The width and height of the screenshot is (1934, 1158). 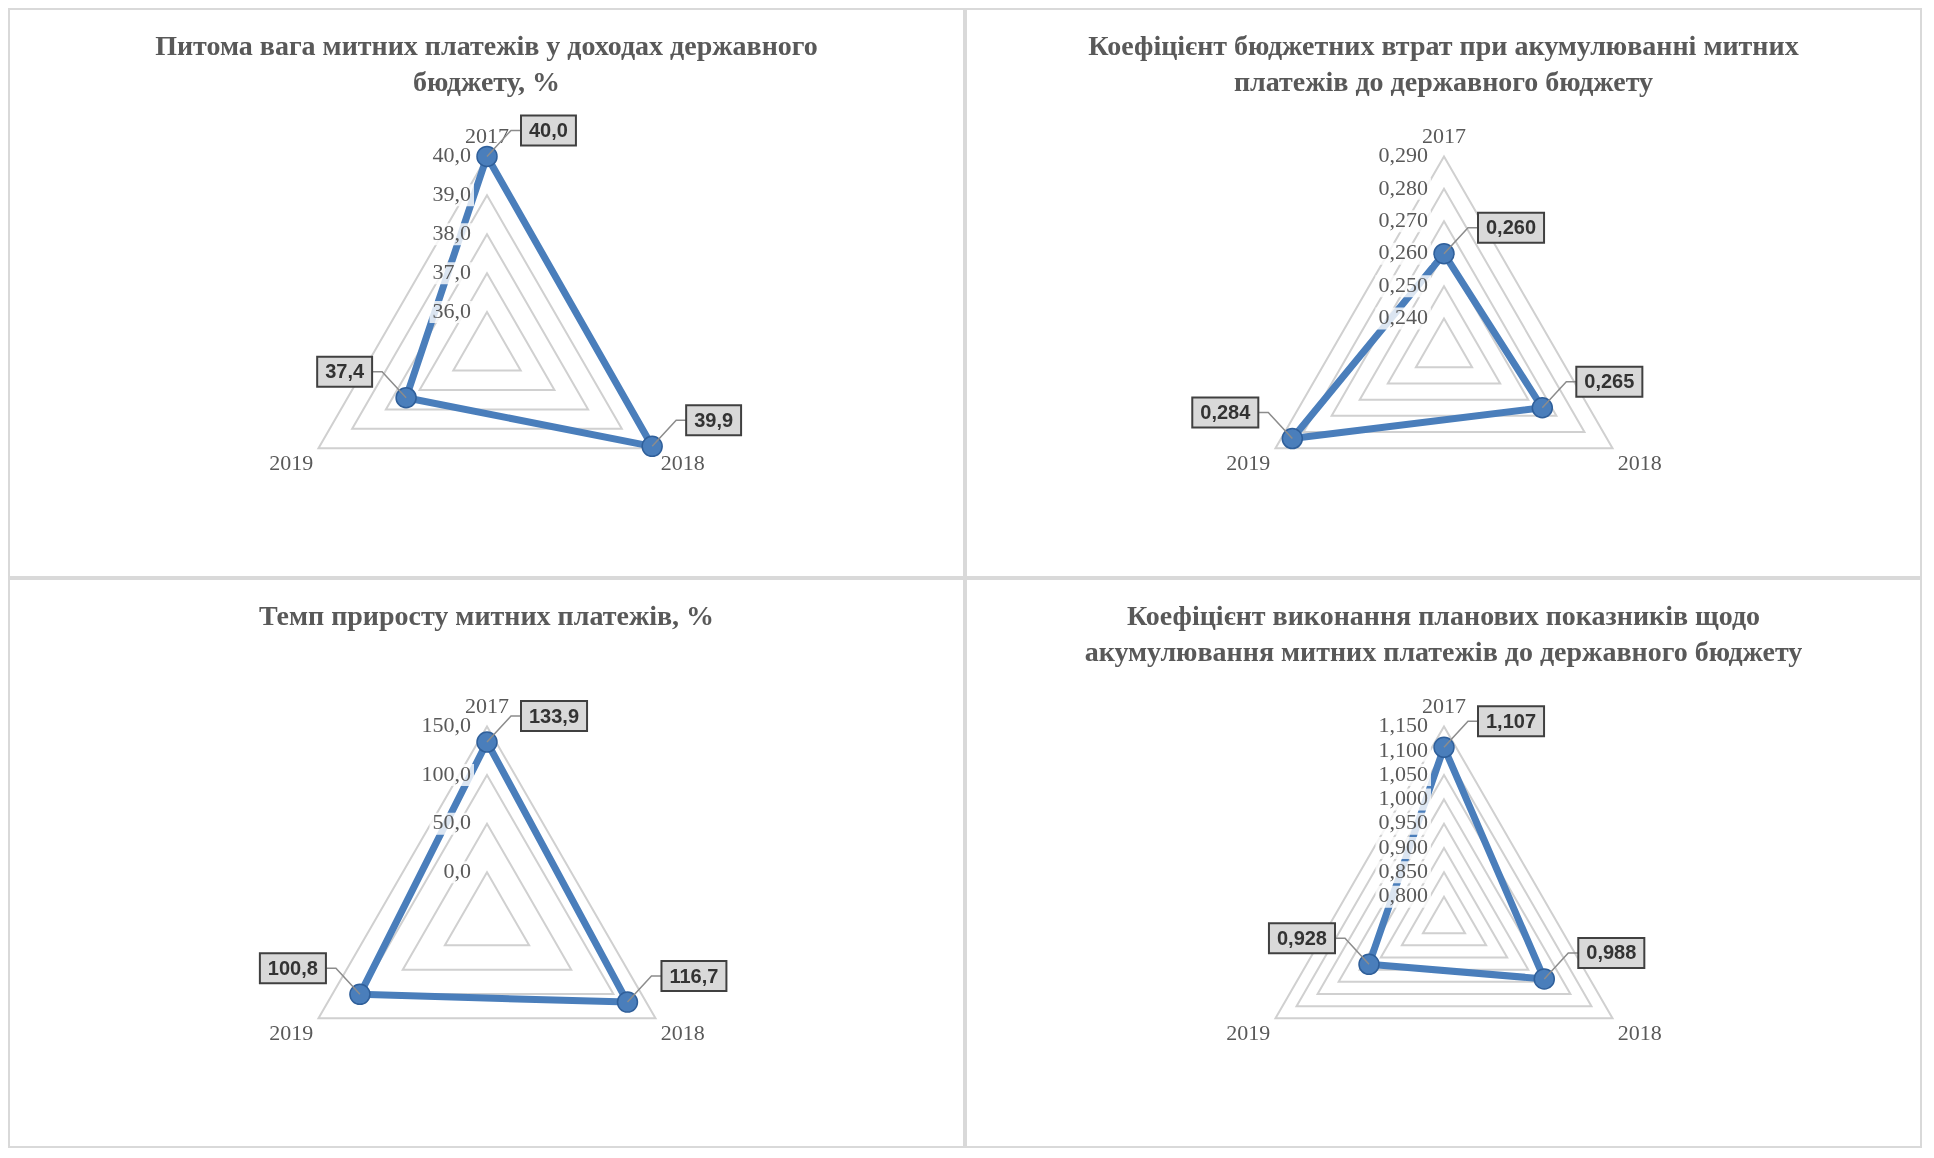 I want to click on data-label: 37,4, so click(x=344, y=371).